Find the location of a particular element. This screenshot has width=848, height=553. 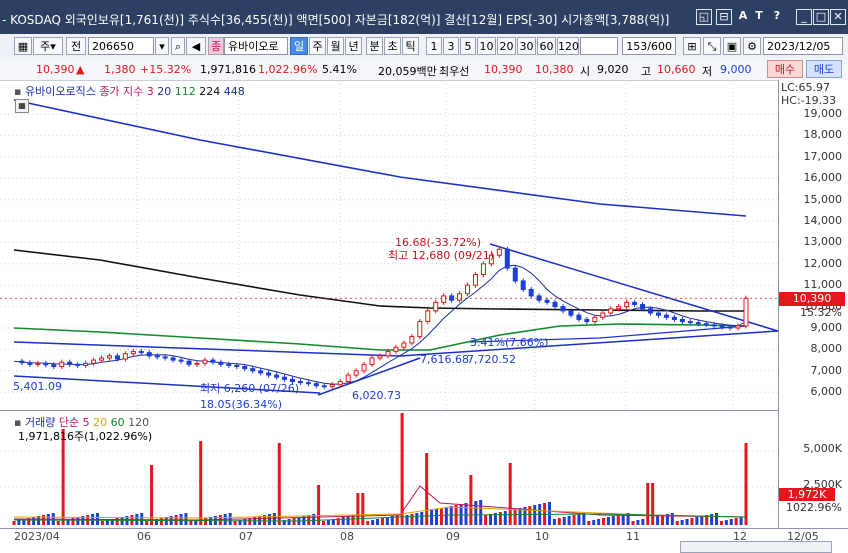

font-a-icon: A is located at coordinates (743, 15).